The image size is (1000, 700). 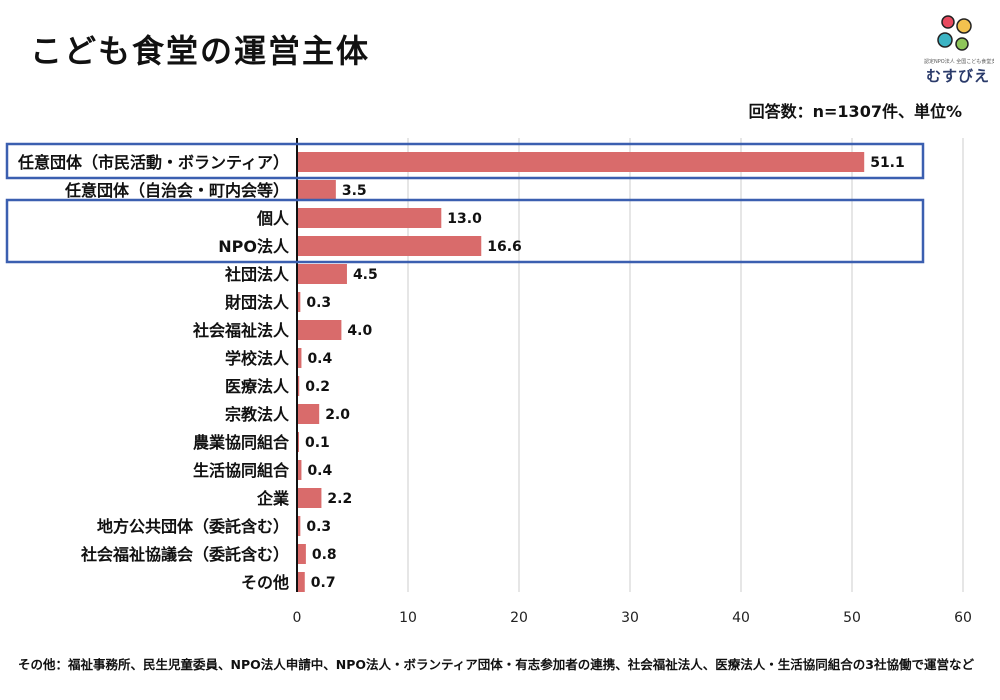 I want to click on category-label: 個人, so click(x=273, y=218).